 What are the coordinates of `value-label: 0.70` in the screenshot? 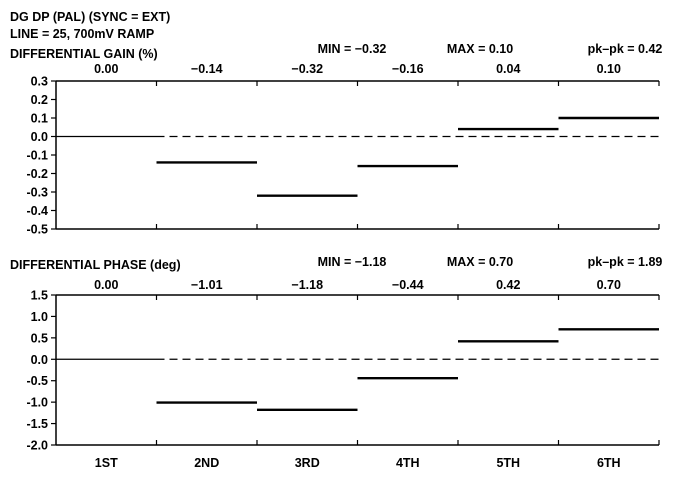 It's located at (609, 285).